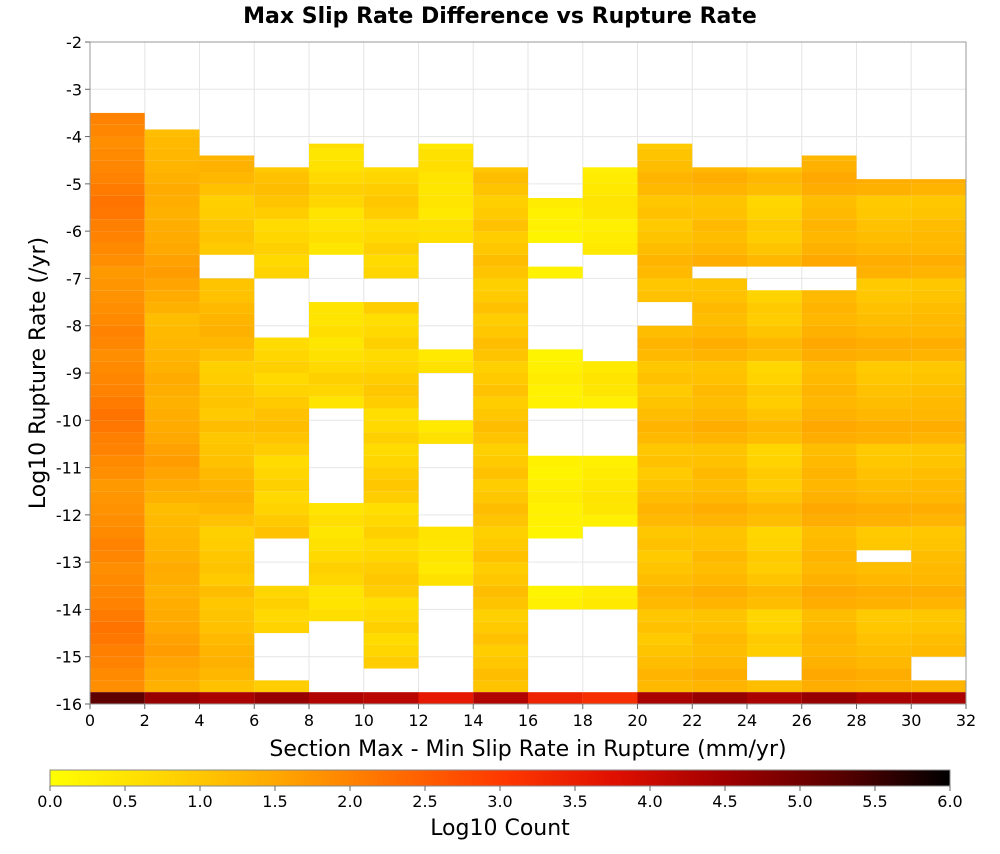 Image resolution: width=1000 pixels, height=854 pixels. Describe the element at coordinates (747, 720) in the screenshot. I see `x-tick-label: 24` at that location.